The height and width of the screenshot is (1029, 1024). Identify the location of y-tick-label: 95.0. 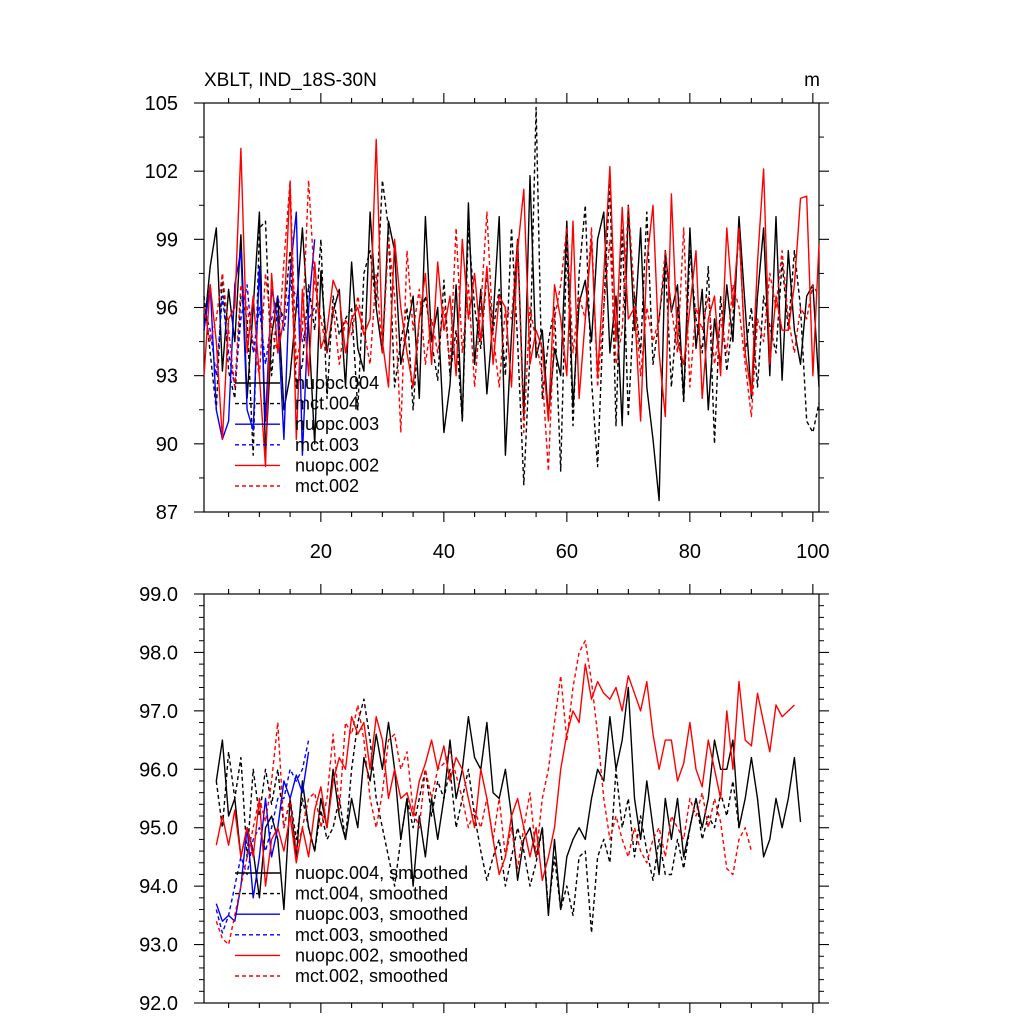
(158, 829).